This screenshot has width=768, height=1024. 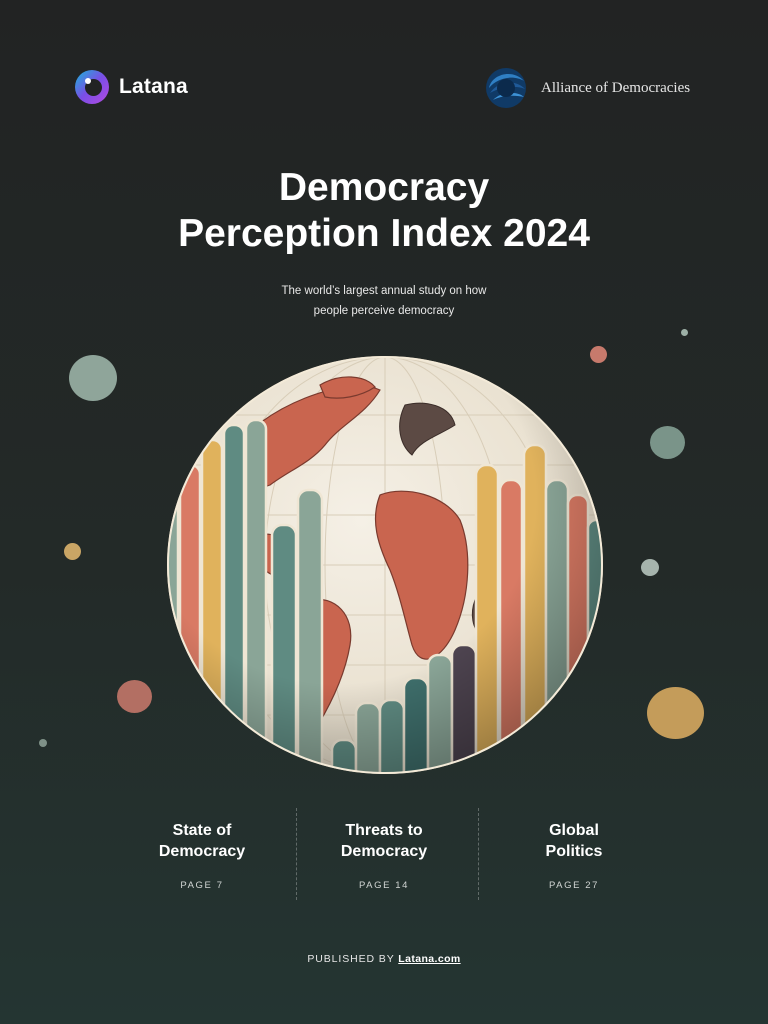 What do you see at coordinates (384, 291) in the screenshot?
I see `report-subtitle-line-1: The world’s largest annual study on how` at bounding box center [384, 291].